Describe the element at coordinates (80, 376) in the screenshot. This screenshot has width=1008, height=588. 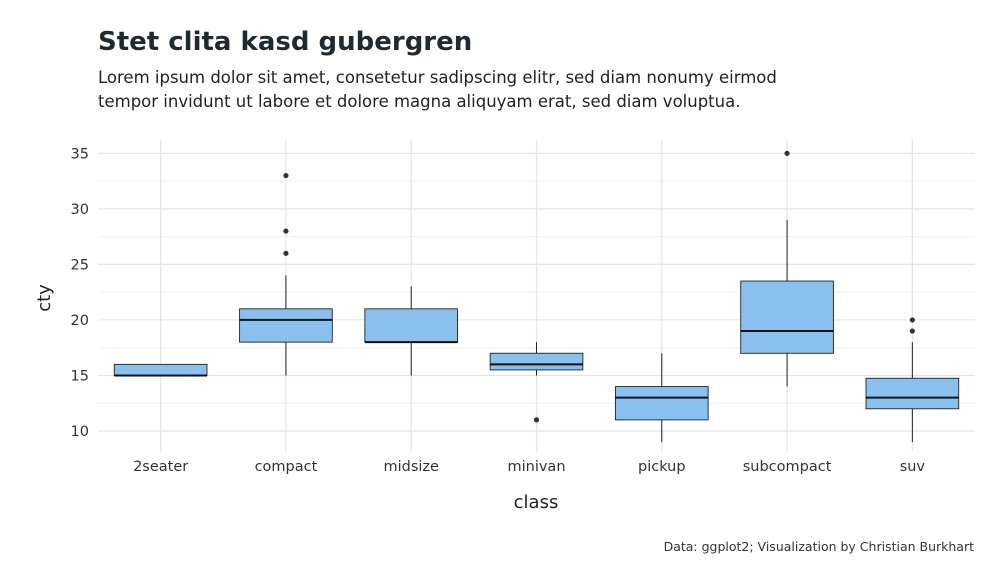
I see `y-tick-label: 15` at that location.